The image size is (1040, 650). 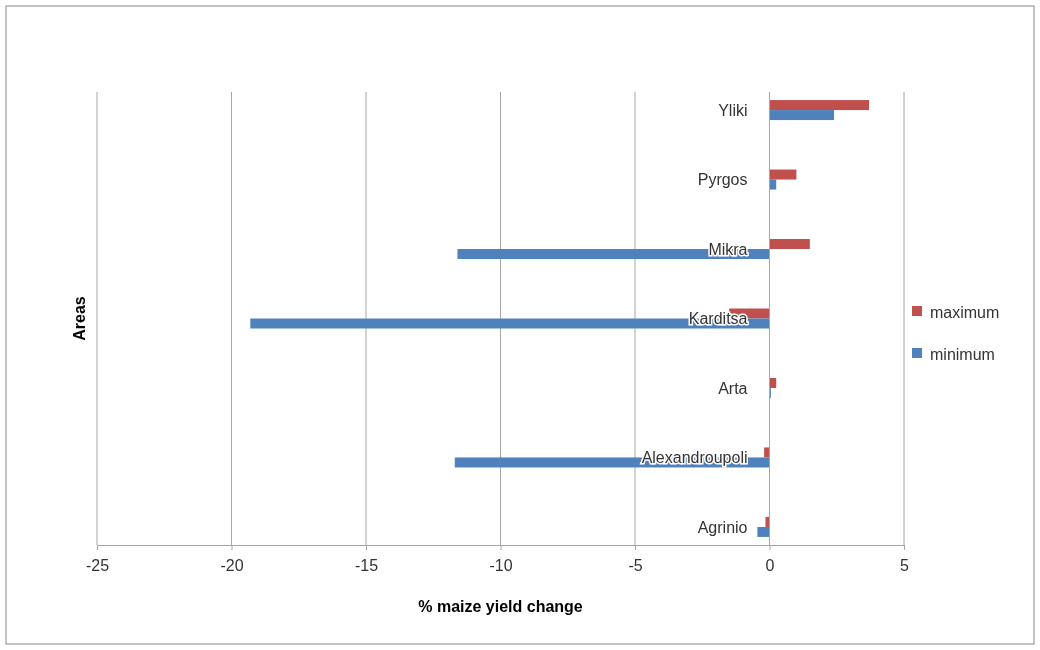 I want to click on y-tick-label: Yliki, so click(x=733, y=110).